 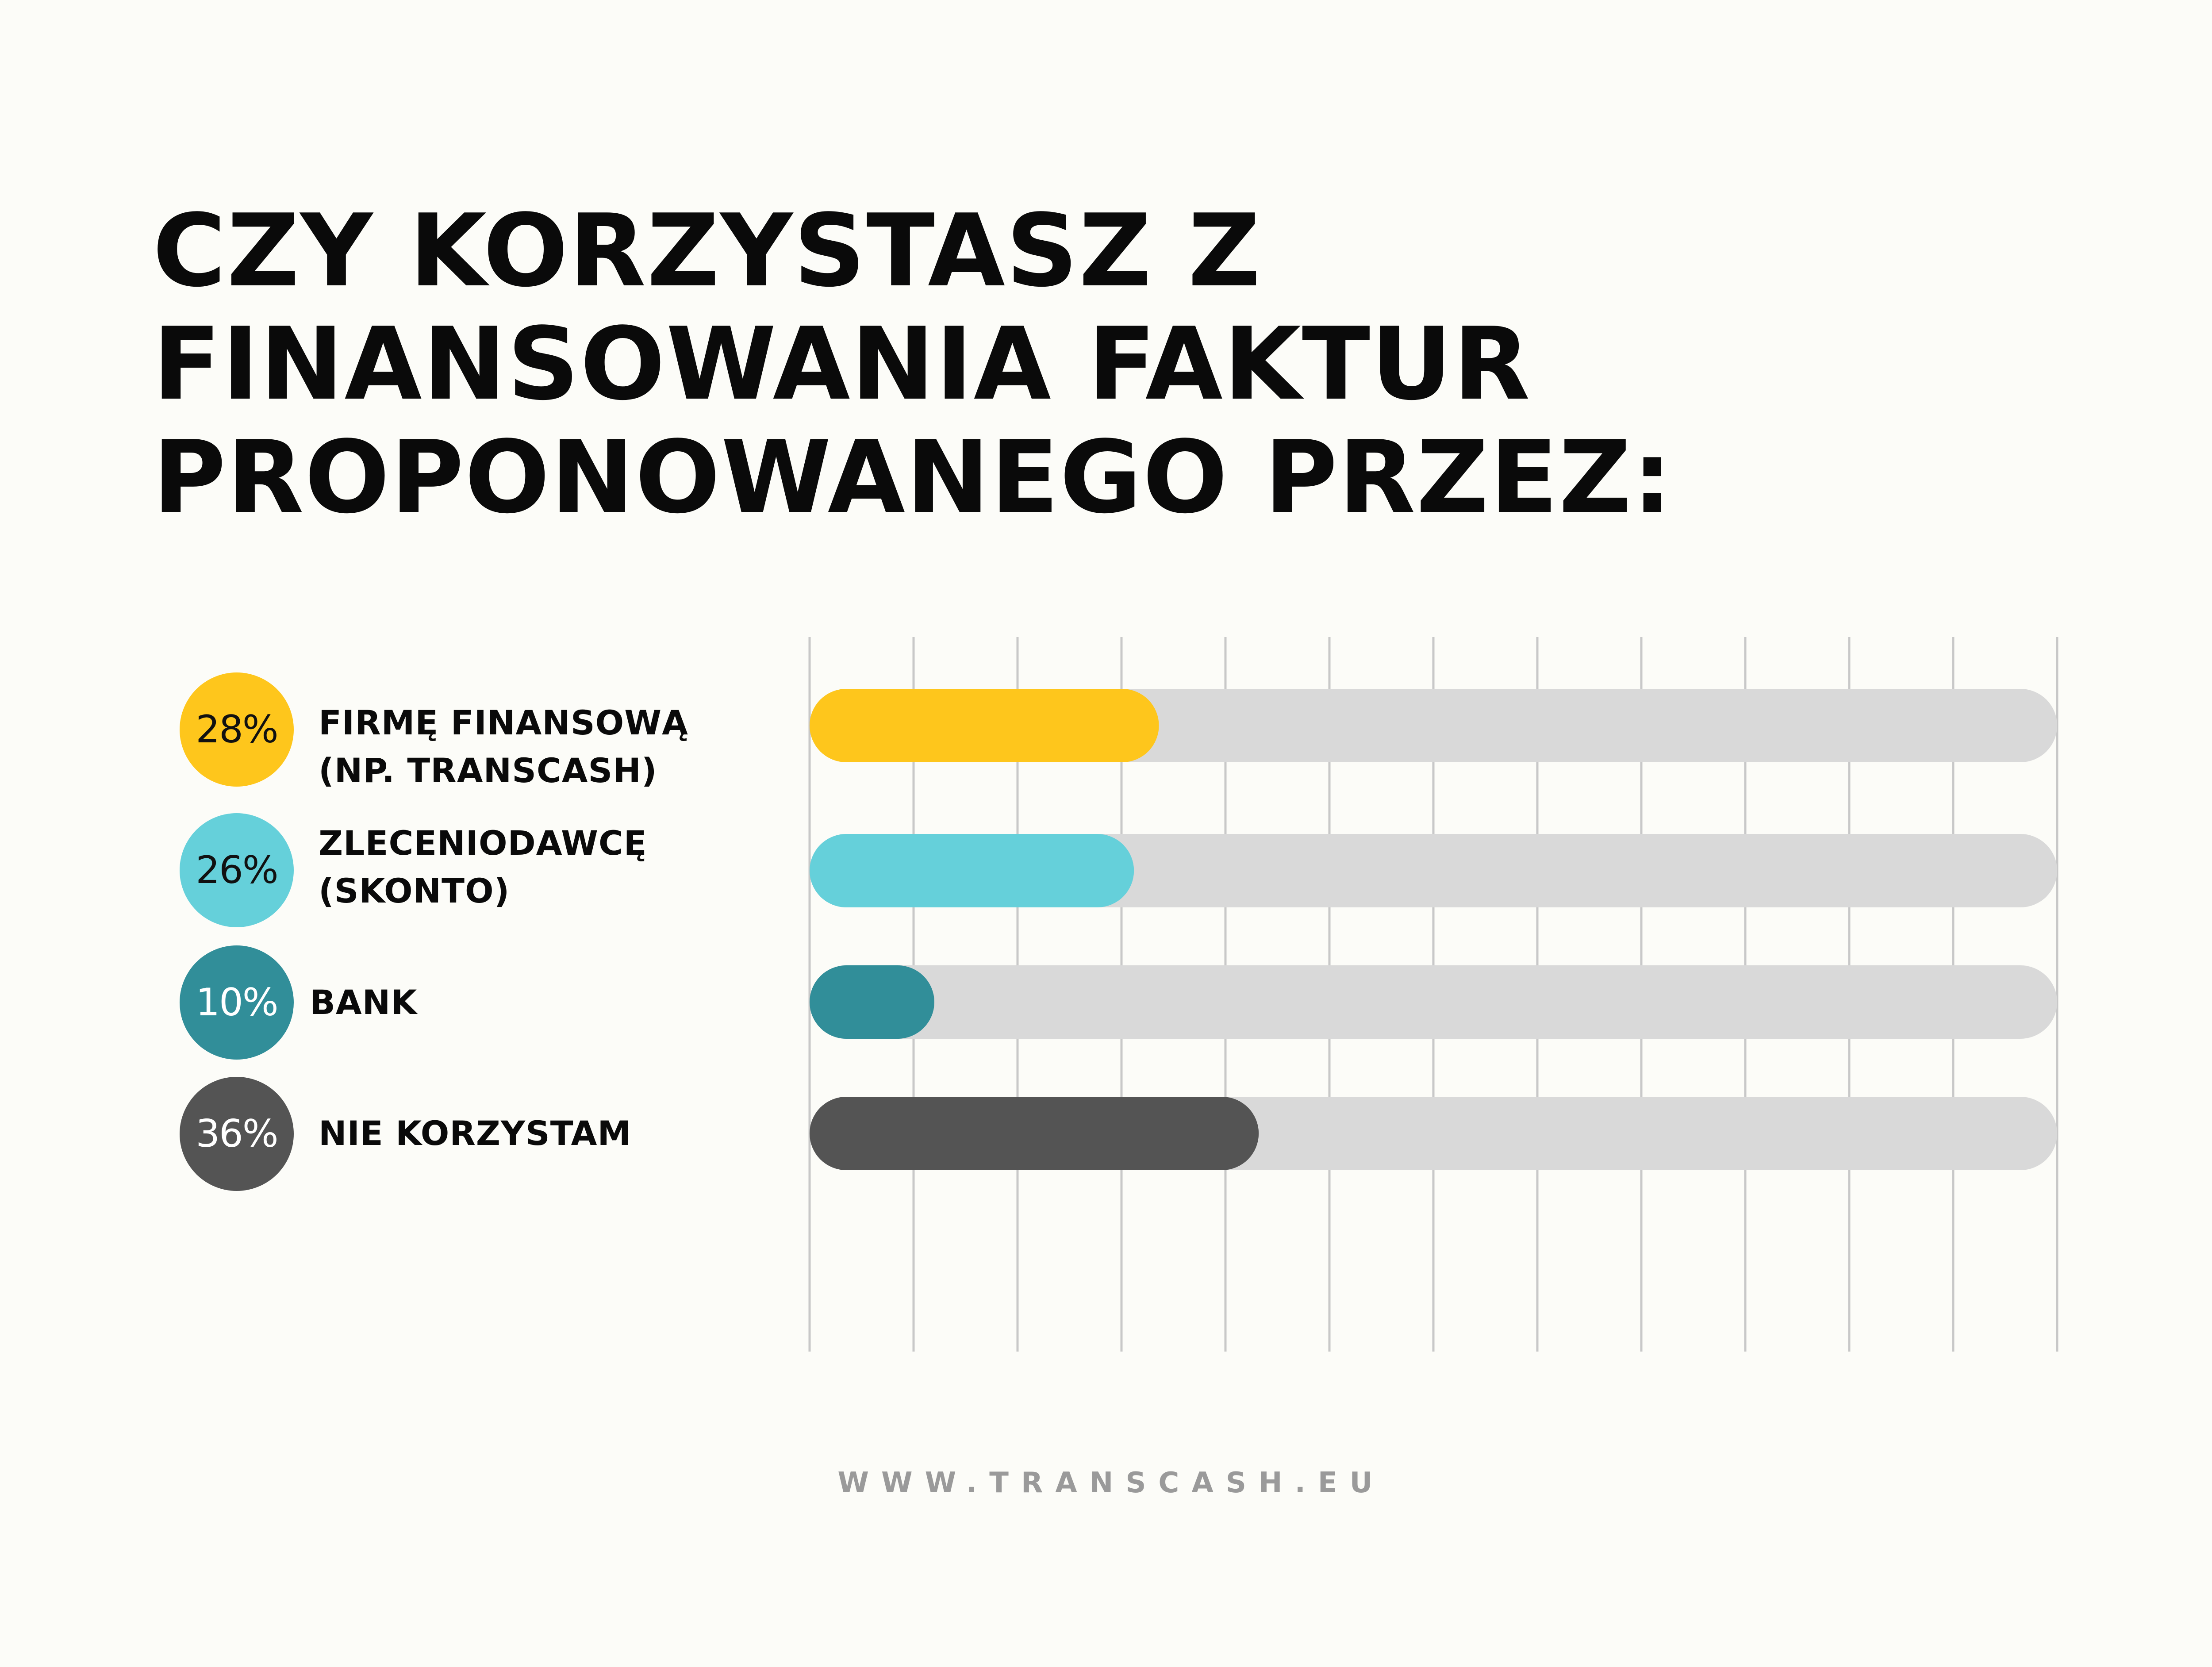 I want to click on category-label-firma-finansowa: FIRMĘ FINANSOWĄ (NP. TRANSCASH), so click(x=504, y=747).